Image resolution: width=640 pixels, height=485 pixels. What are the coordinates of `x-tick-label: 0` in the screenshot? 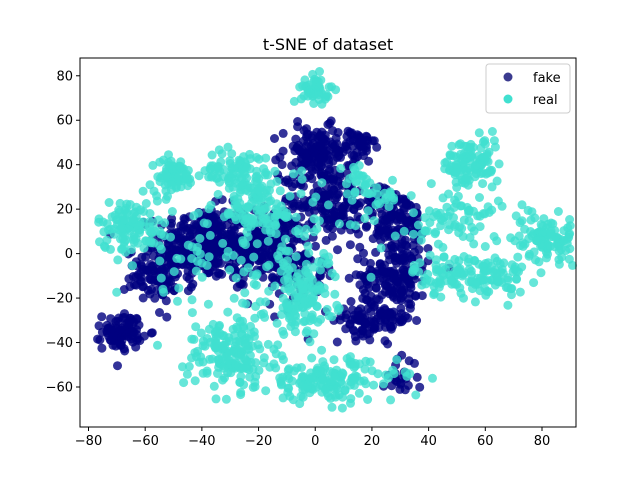 It's located at (315, 441).